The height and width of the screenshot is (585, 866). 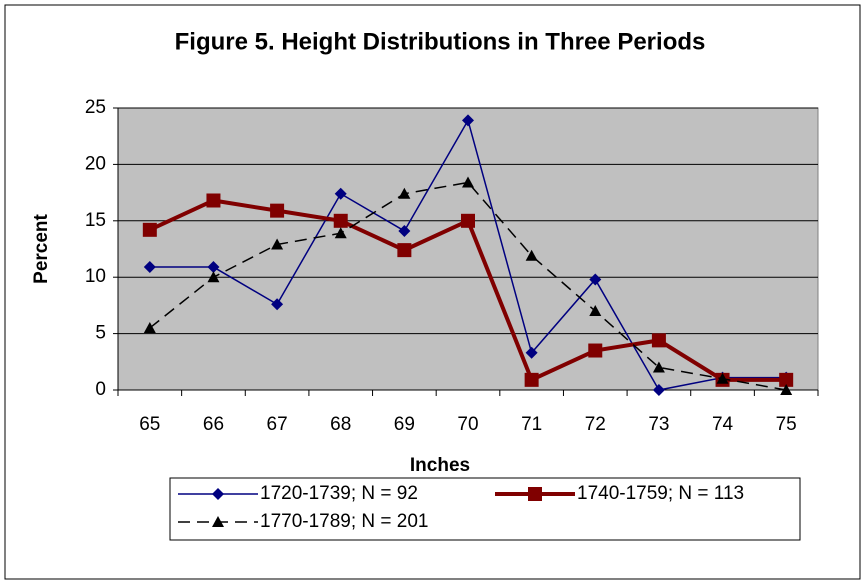 What do you see at coordinates (213, 424) in the screenshot?
I see `x-tick-label: 66` at bounding box center [213, 424].